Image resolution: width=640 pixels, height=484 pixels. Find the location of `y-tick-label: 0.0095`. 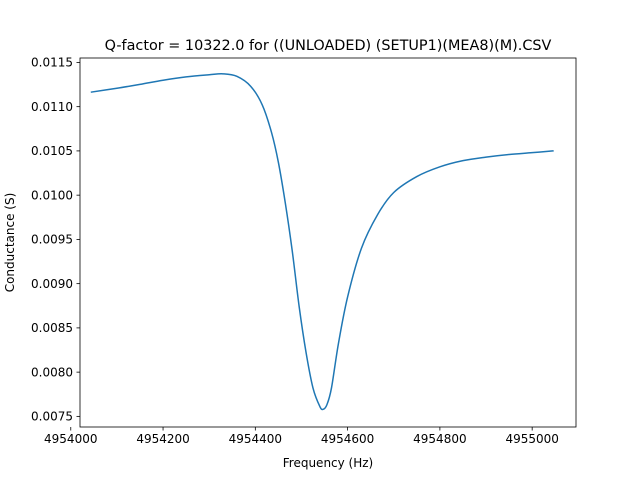

y-tick-label: 0.0095 is located at coordinates (52, 240).